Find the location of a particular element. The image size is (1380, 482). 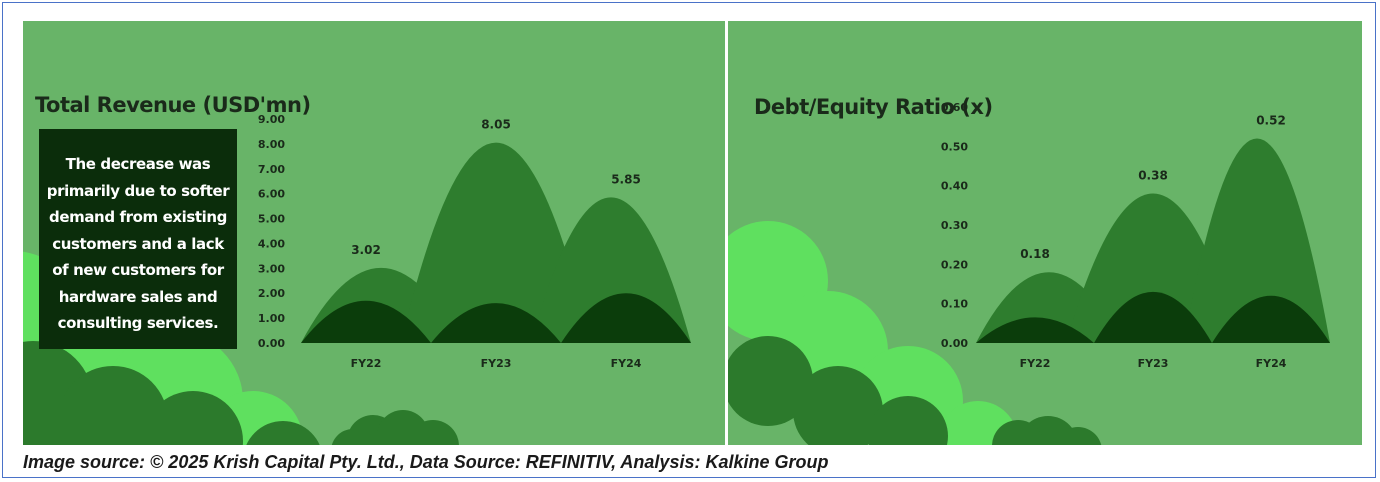

debt-equity-ytick-label: 0.00 is located at coordinates (954, 343).